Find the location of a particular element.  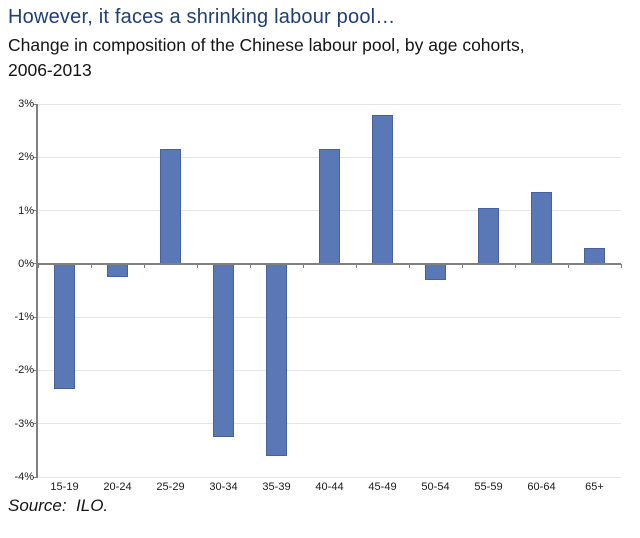

x-tick-label: 30-34 is located at coordinates (223, 487).